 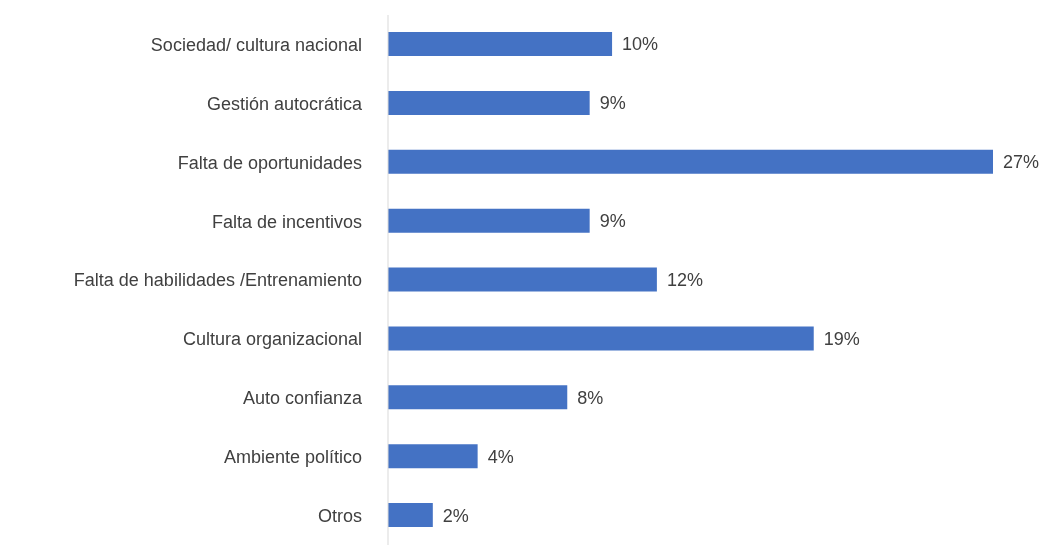 I want to click on data-label: 10%, so click(x=640, y=44).